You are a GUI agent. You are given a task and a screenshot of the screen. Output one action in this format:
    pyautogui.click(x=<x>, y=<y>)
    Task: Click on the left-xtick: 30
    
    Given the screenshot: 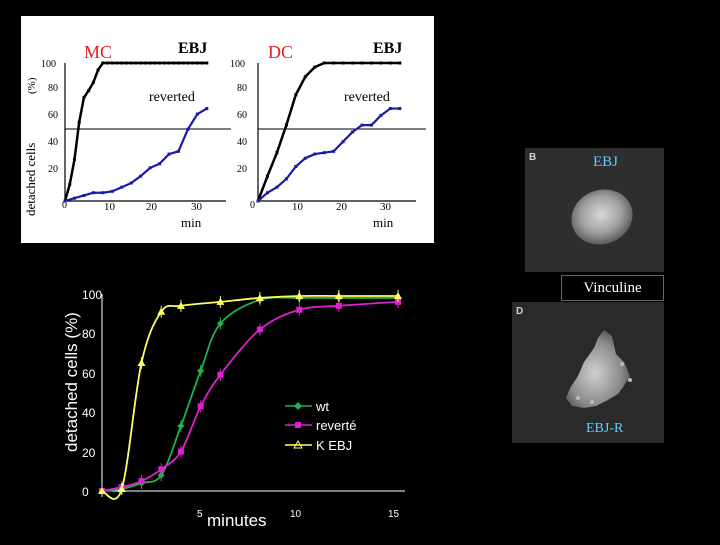 What is the action you would take?
    pyautogui.click(x=197, y=207)
    